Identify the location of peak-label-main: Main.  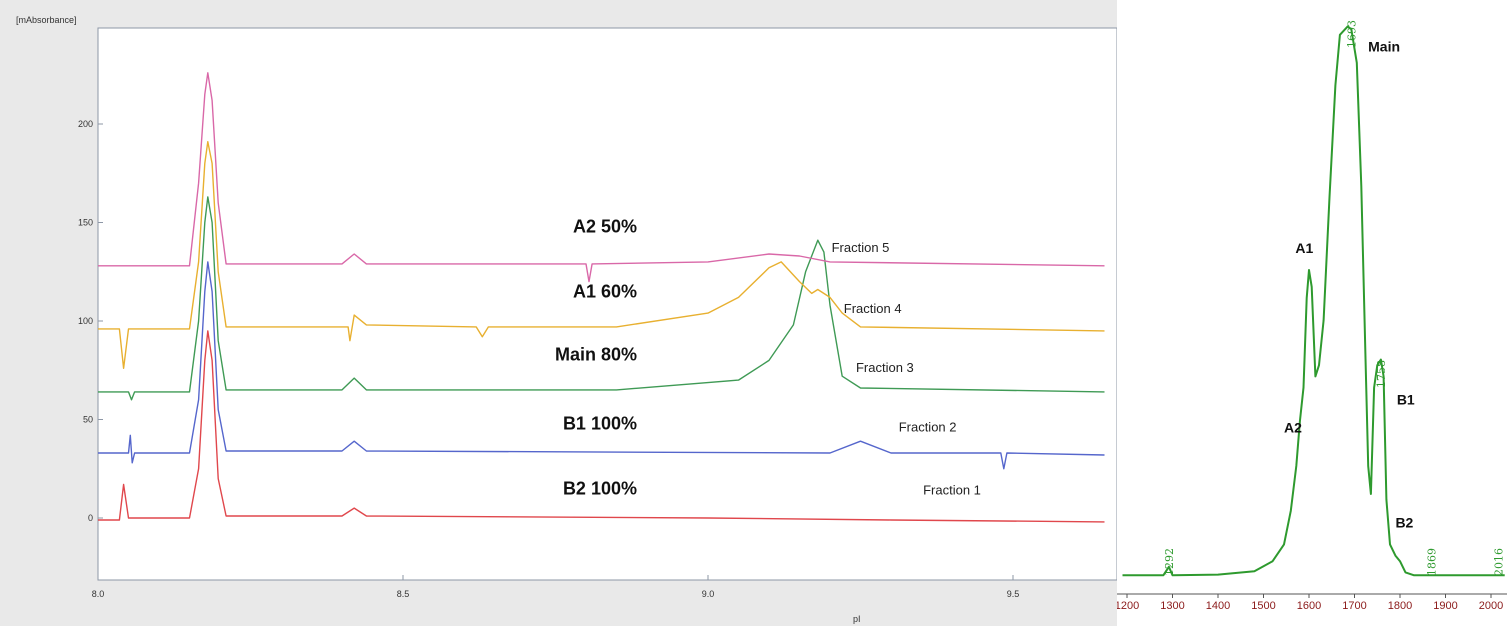
(1384, 47).